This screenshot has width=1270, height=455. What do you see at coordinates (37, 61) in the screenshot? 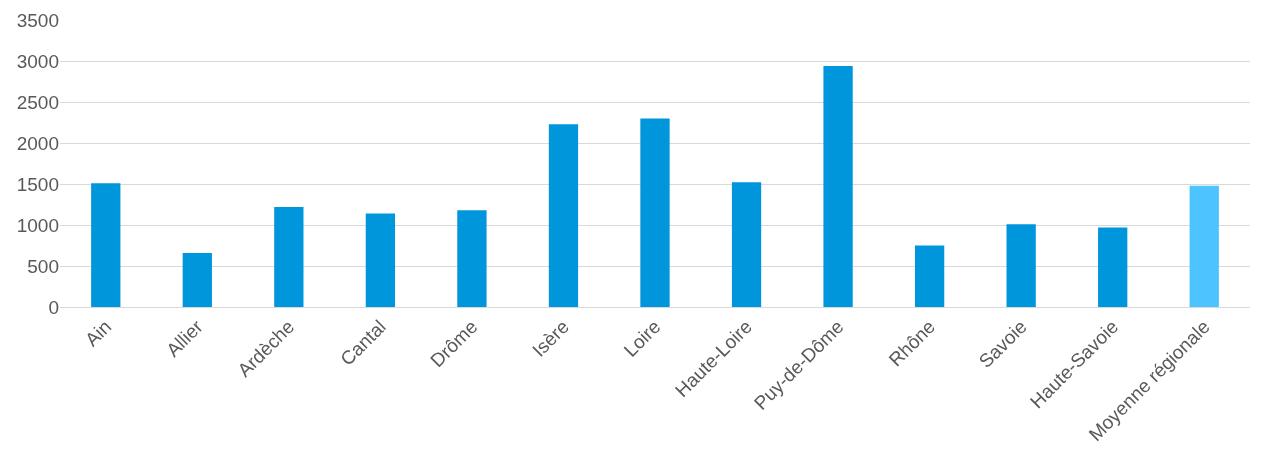
I see `y-tick-label: 3000` at bounding box center [37, 61].